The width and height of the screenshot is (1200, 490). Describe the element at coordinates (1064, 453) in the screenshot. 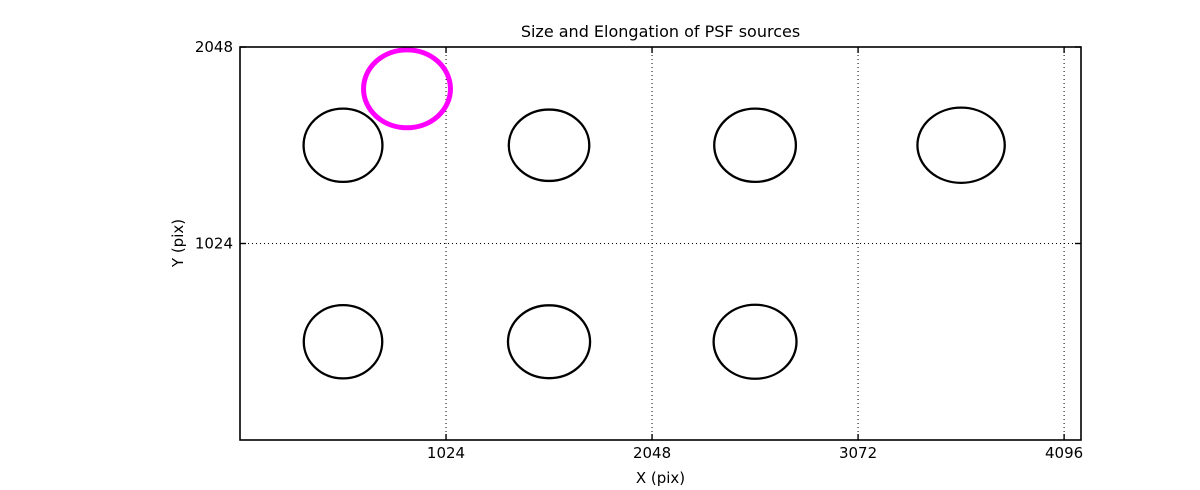

I see `x-tick-label-3: 4096` at that location.